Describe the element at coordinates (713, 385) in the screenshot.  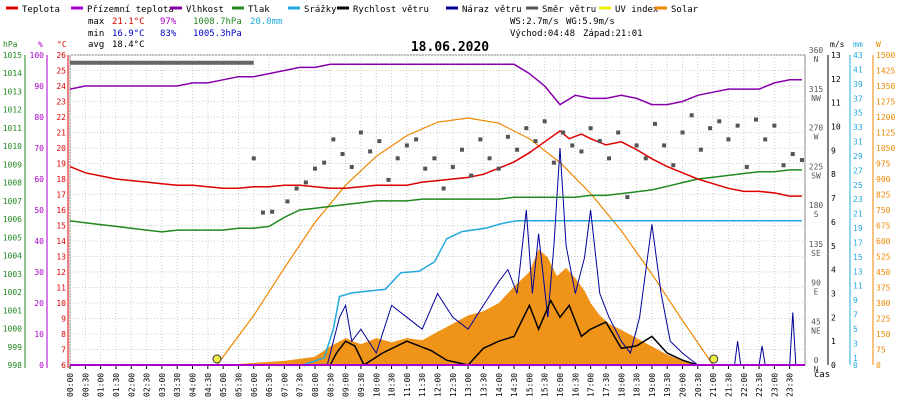
I see `x-tick-label: 21:00` at that location.